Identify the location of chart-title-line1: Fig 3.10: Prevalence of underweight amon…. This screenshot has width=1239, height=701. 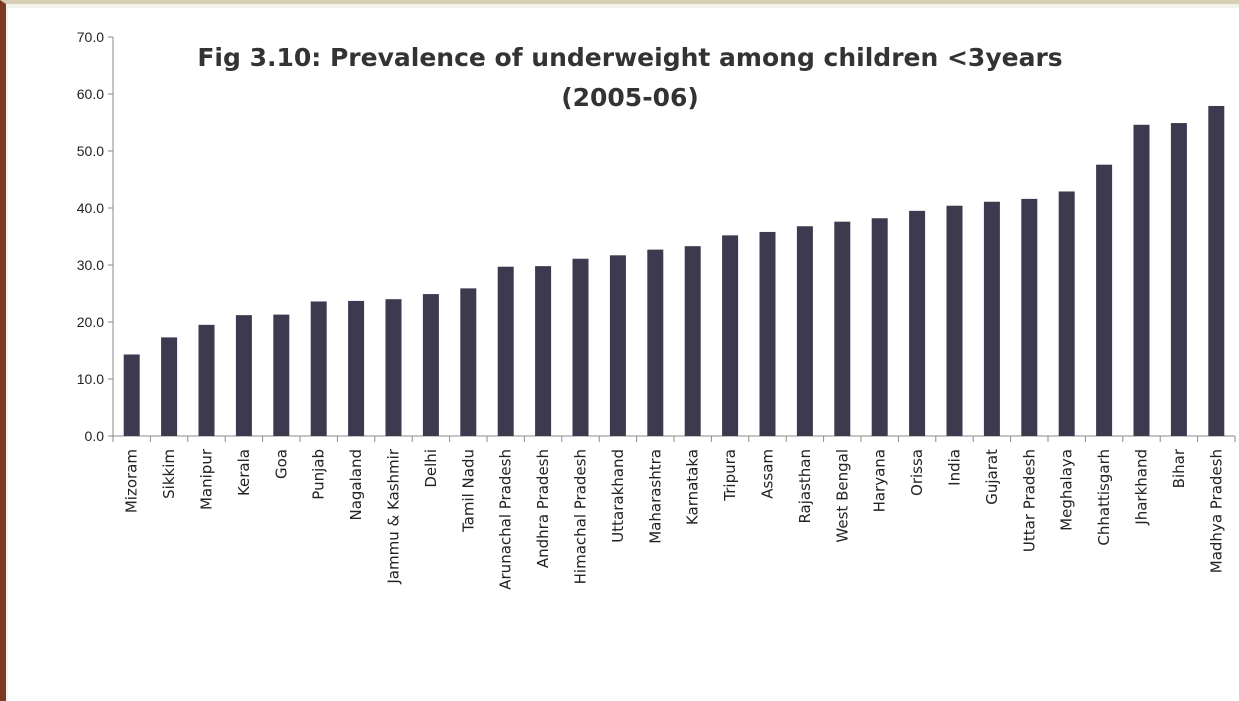
(629, 57).